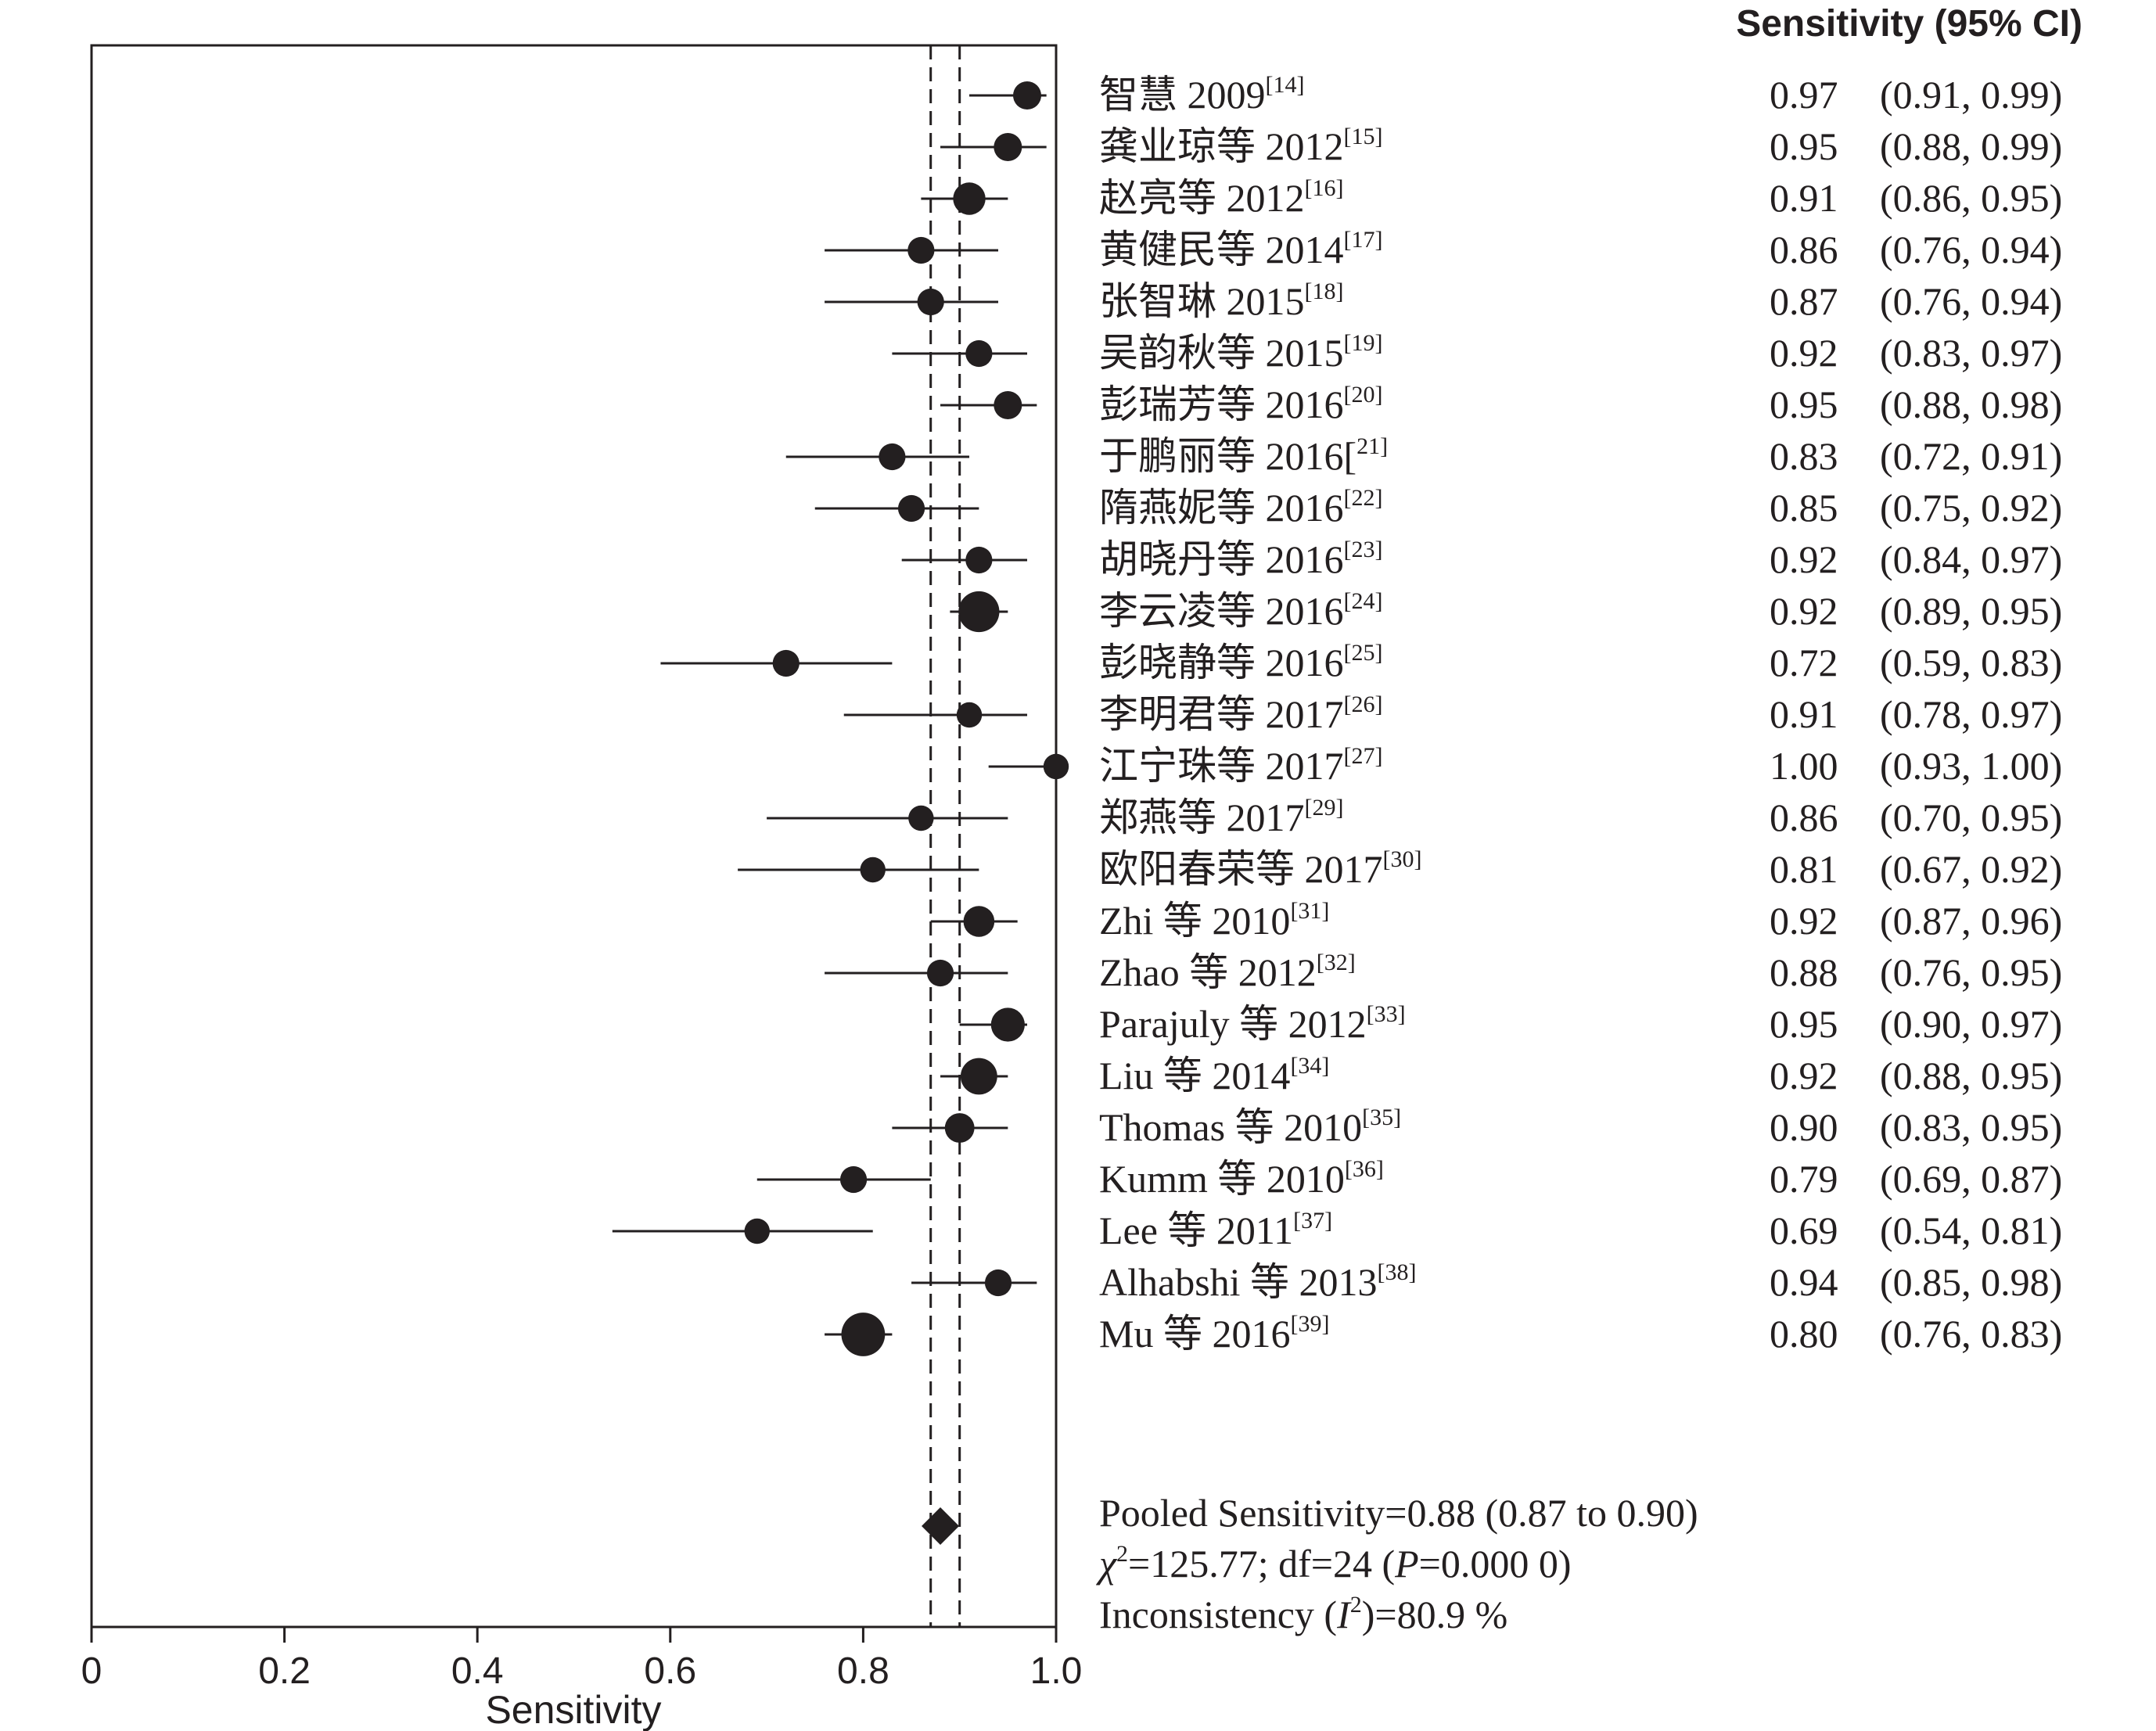  Describe the element at coordinates (1240, 352) in the screenshot. I see `study-name: 吴韵秋等 2015[19]` at that location.